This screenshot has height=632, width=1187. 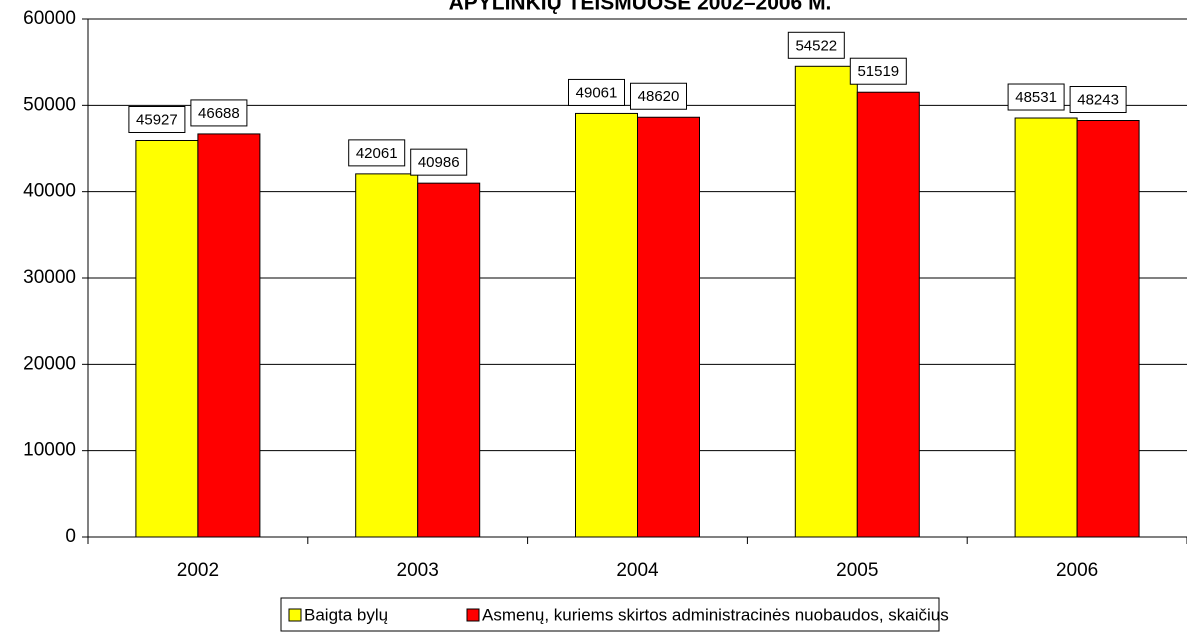 I want to click on value-label: 40986, so click(x=439, y=162).